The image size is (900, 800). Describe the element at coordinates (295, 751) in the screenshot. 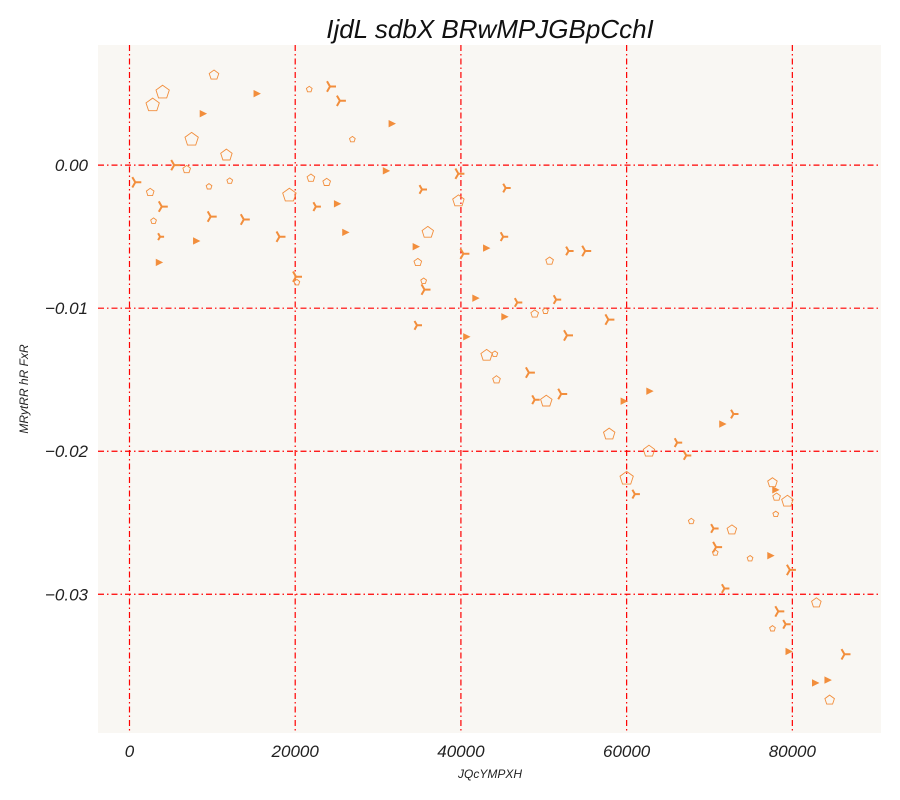

I see `x-tick-label: 20000` at that location.